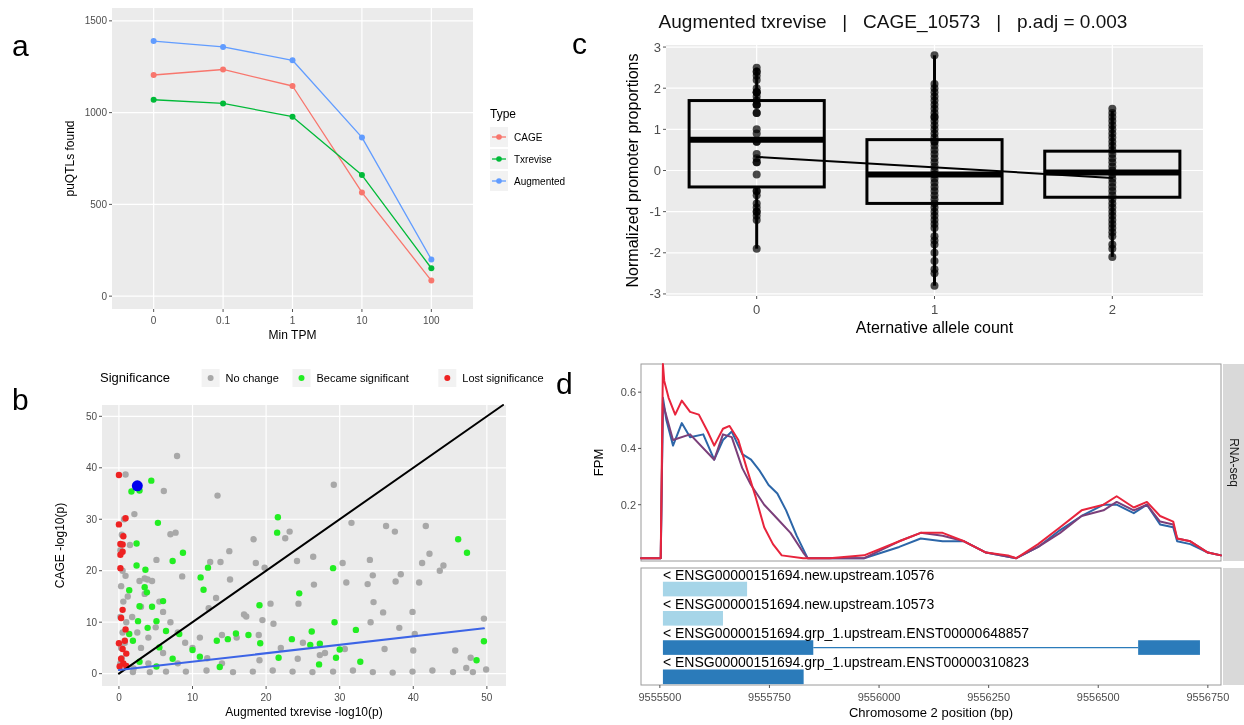 This screenshot has width=1244, height=725. Describe the element at coordinates (91, 416) in the screenshot. I see `y-tick-label: 50` at that location.